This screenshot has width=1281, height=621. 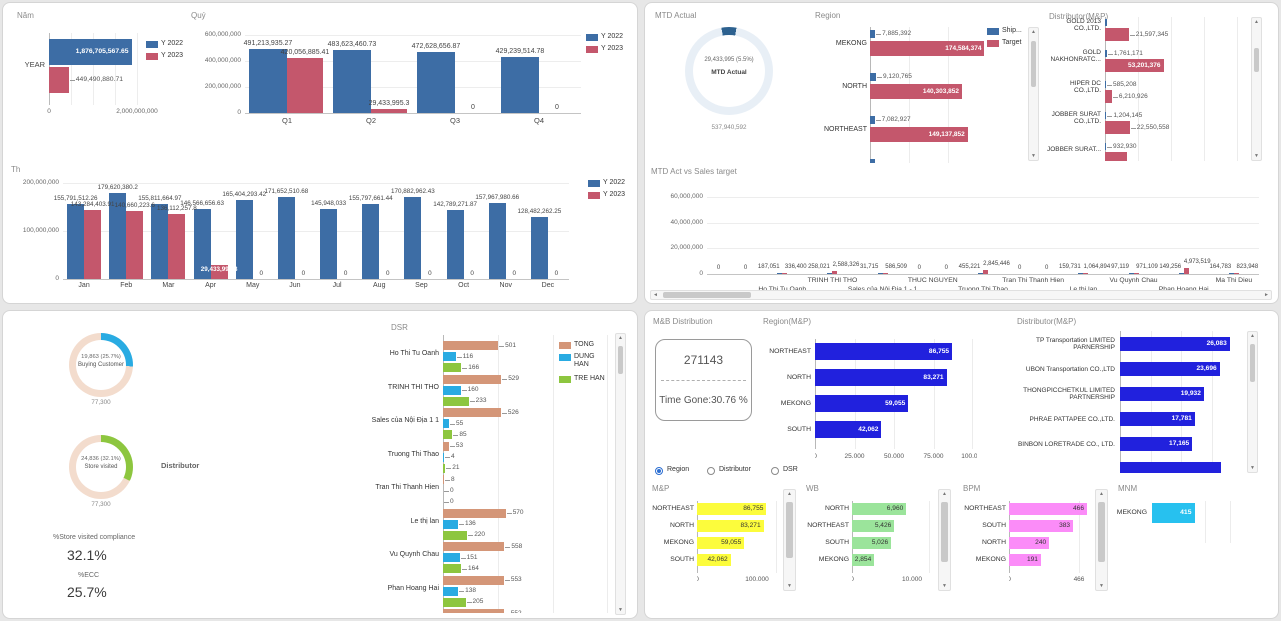 What do you see at coordinates (1013, 44) in the screenshot?
I see `legend-item: Target` at bounding box center [1013, 44].